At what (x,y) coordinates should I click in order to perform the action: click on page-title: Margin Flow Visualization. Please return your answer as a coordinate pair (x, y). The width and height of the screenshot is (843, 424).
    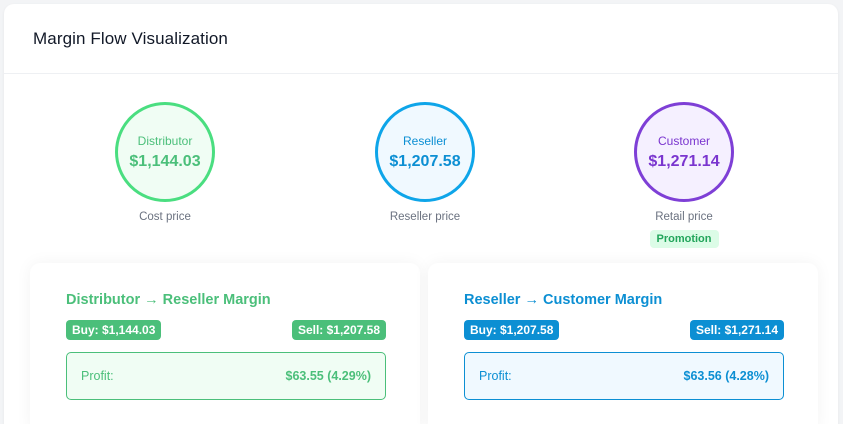
    Looking at the image, I should click on (130, 38).